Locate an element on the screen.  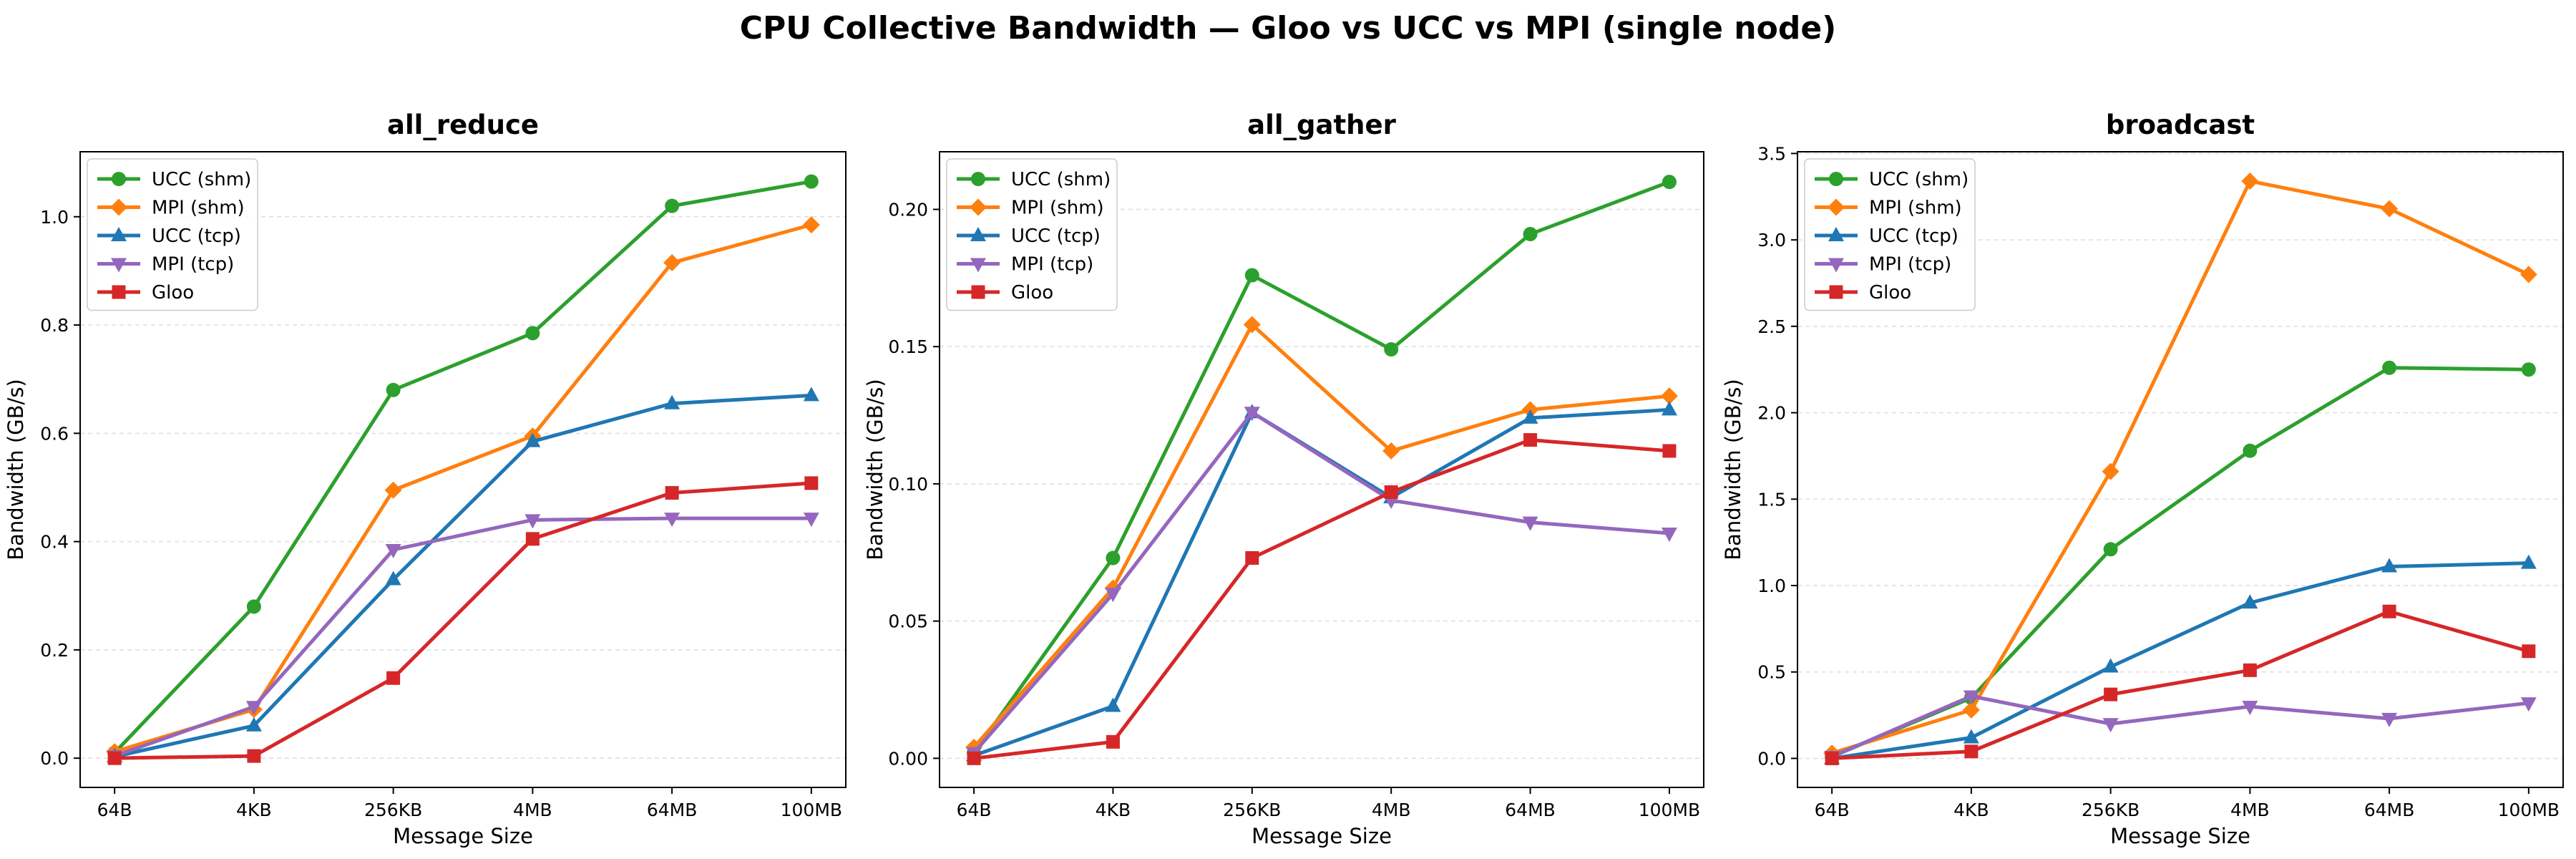
x-tick-label: 64B is located at coordinates (1832, 810).